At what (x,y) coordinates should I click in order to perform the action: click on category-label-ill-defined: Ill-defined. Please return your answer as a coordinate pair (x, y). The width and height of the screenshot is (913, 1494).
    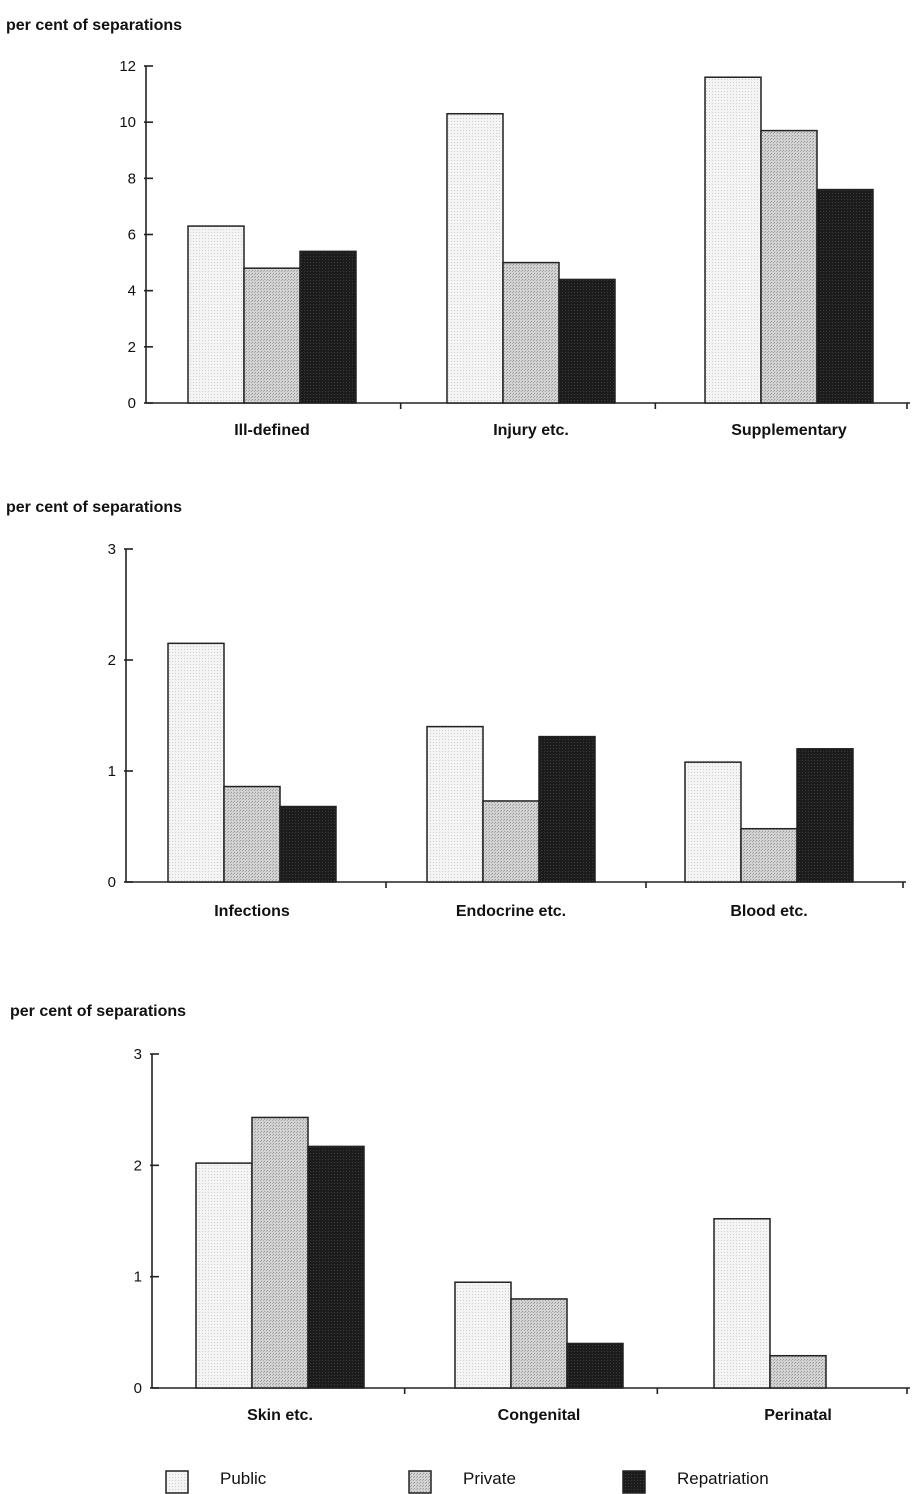
    Looking at the image, I should click on (272, 430).